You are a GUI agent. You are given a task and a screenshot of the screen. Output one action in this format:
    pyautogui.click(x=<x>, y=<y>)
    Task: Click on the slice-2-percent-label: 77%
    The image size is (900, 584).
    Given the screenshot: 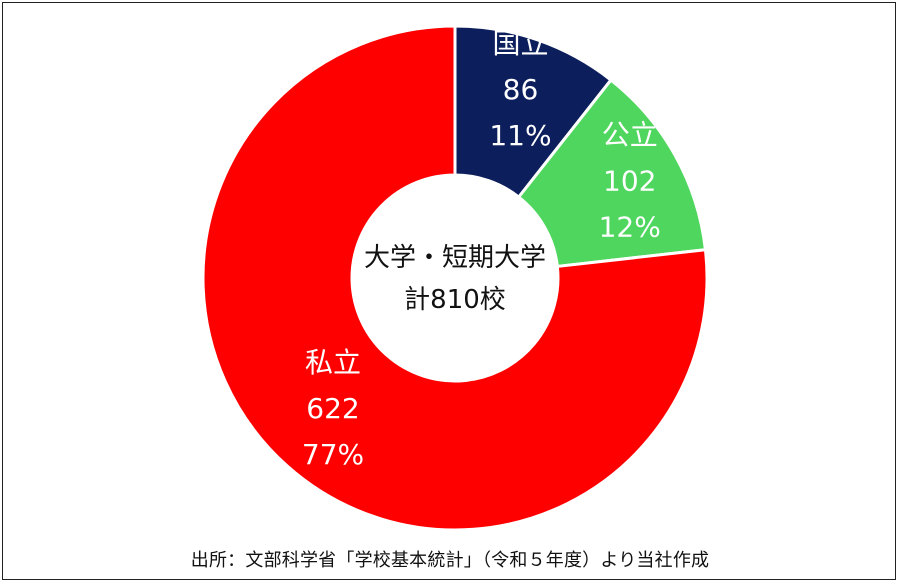 What is the action you would take?
    pyautogui.click(x=333, y=454)
    